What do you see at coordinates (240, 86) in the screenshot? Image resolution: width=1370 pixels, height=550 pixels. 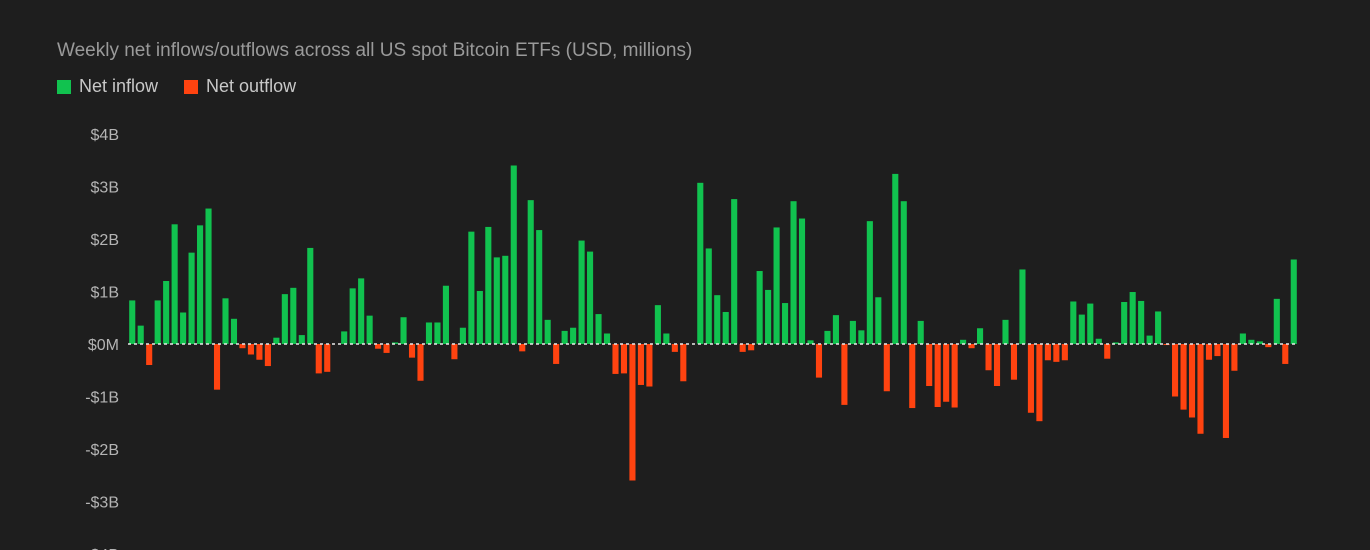 I see `legend-item-outflow: Net outflow` at bounding box center [240, 86].